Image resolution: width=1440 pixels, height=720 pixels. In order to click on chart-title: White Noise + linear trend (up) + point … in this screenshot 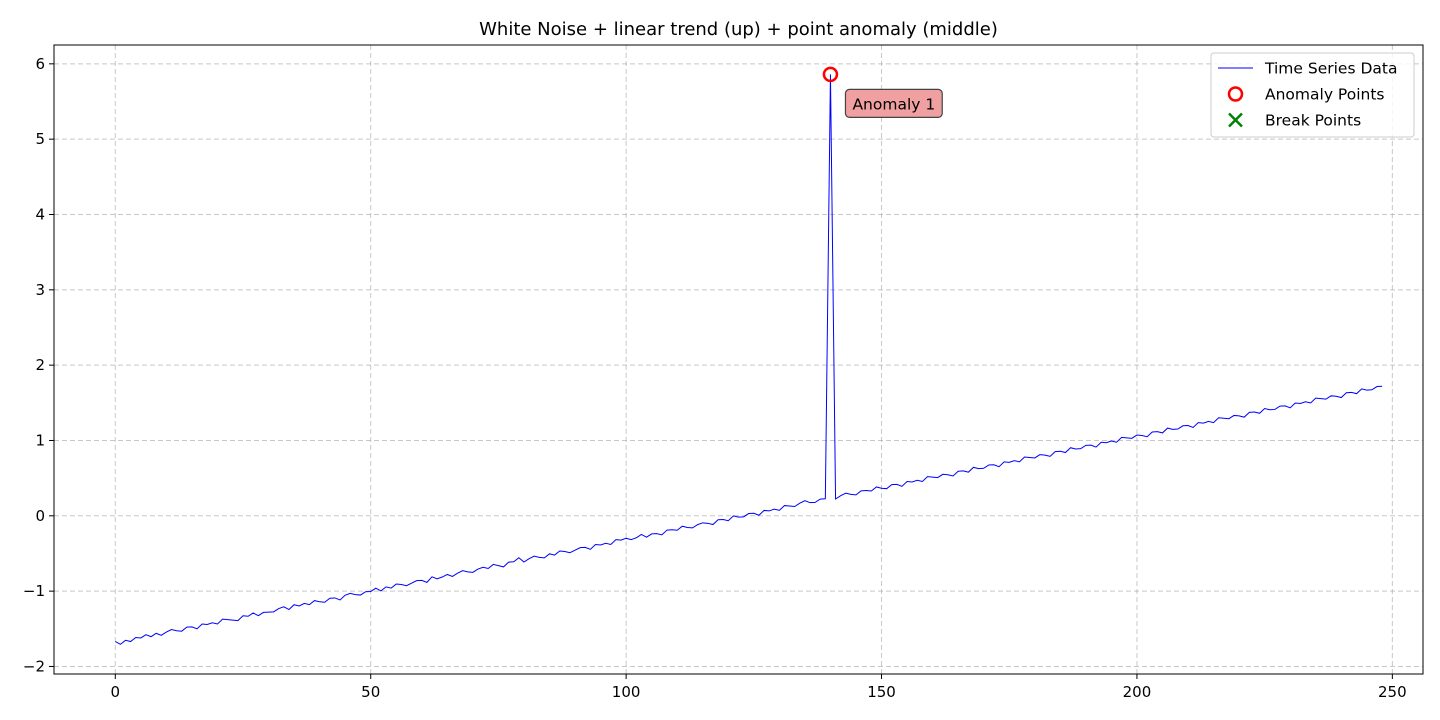, I will do `click(738, 29)`.